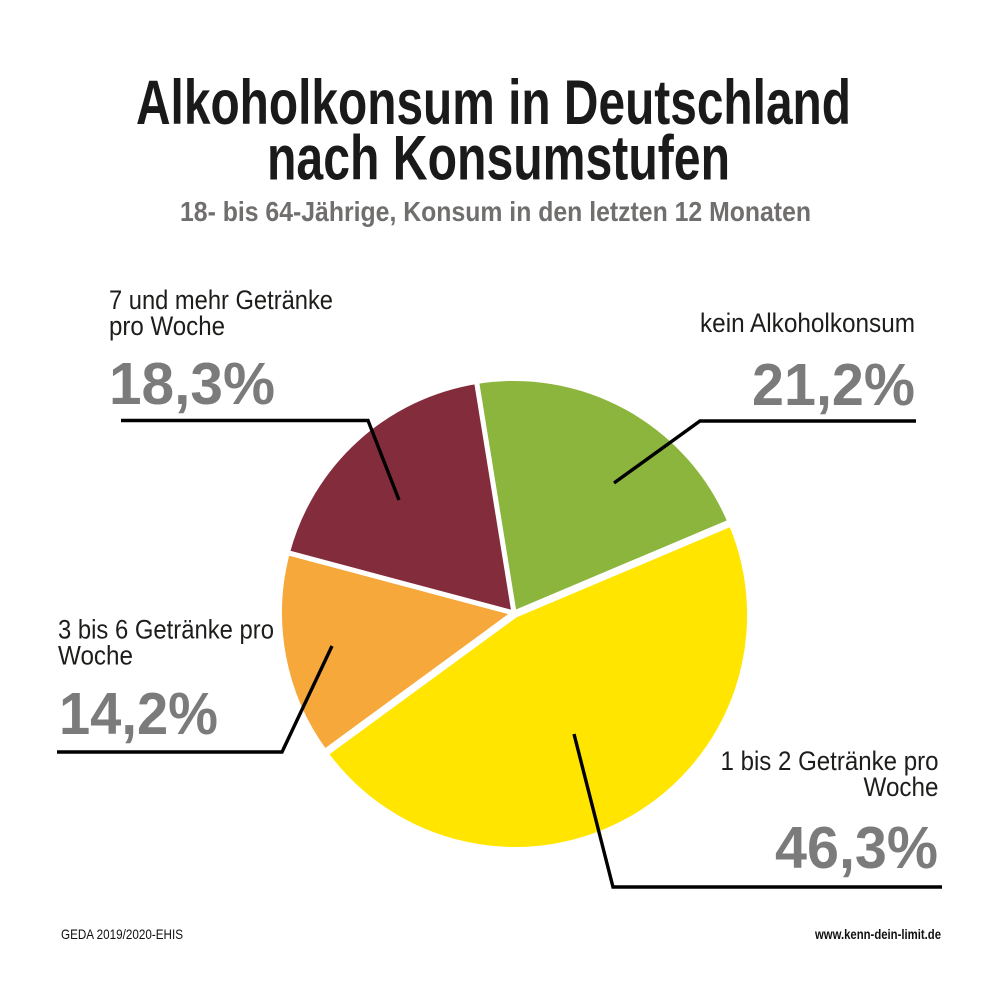 The height and width of the screenshot is (1000, 1000). Describe the element at coordinates (807, 323) in the screenshot. I see `svg-text: kein Alkoholkonsum` at that location.